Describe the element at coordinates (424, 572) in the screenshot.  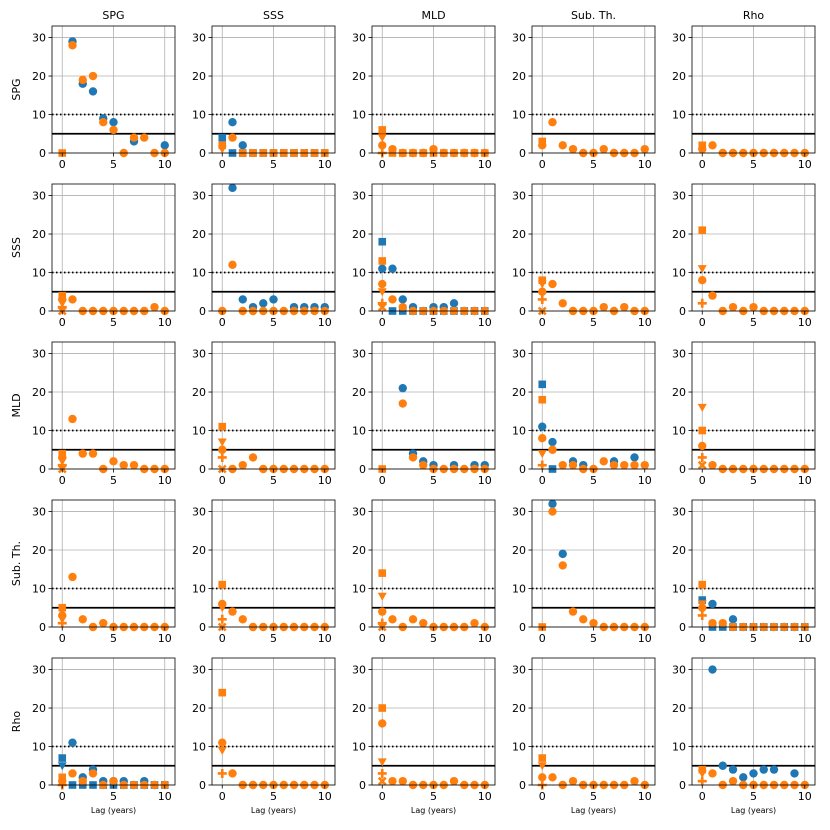
I see `panel-3-2: 0 5 10 0 10 20 30` at that location.